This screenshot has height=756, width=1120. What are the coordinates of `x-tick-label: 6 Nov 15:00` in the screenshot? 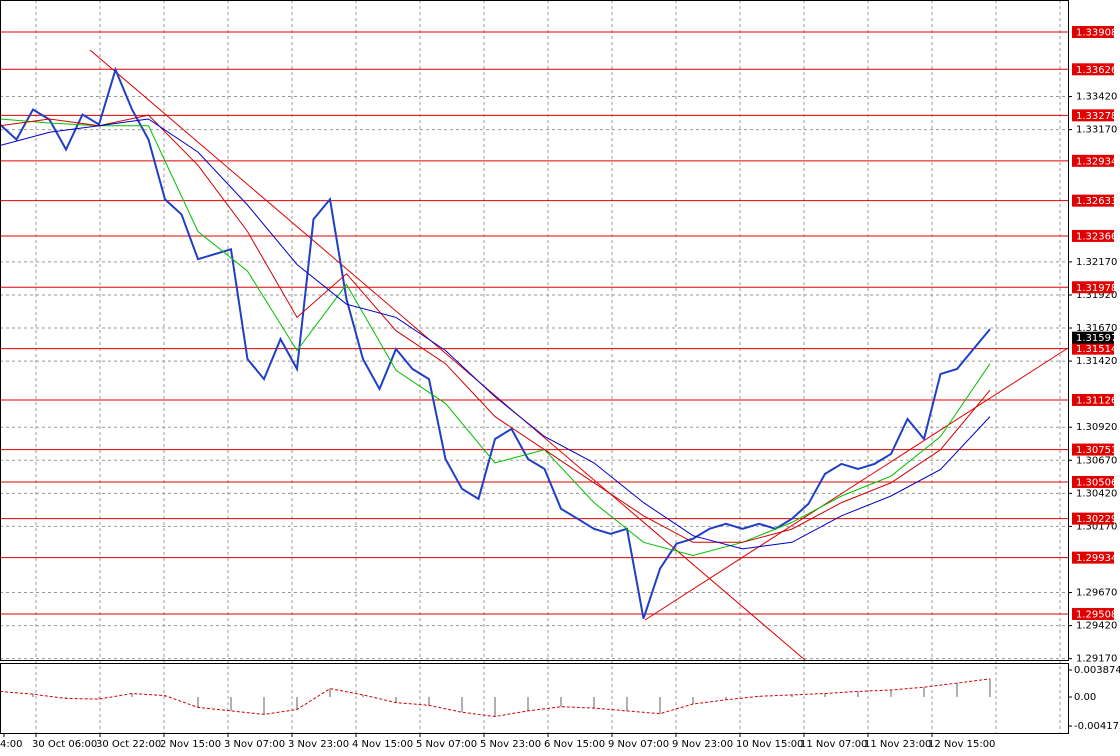 It's located at (574, 744).